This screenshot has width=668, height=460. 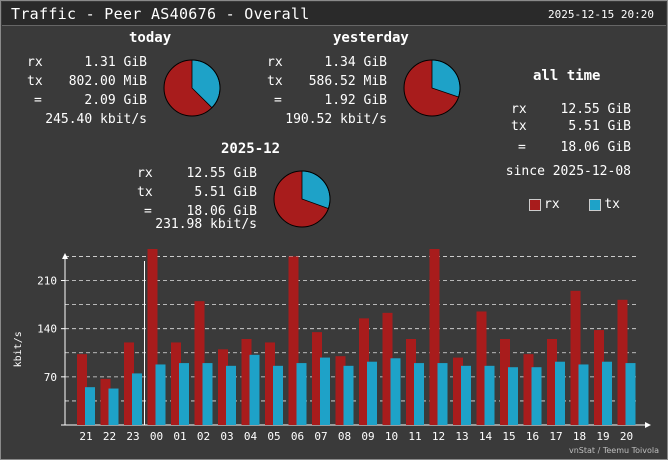 I want to click on y-axis-arrow, so click(x=65, y=256).